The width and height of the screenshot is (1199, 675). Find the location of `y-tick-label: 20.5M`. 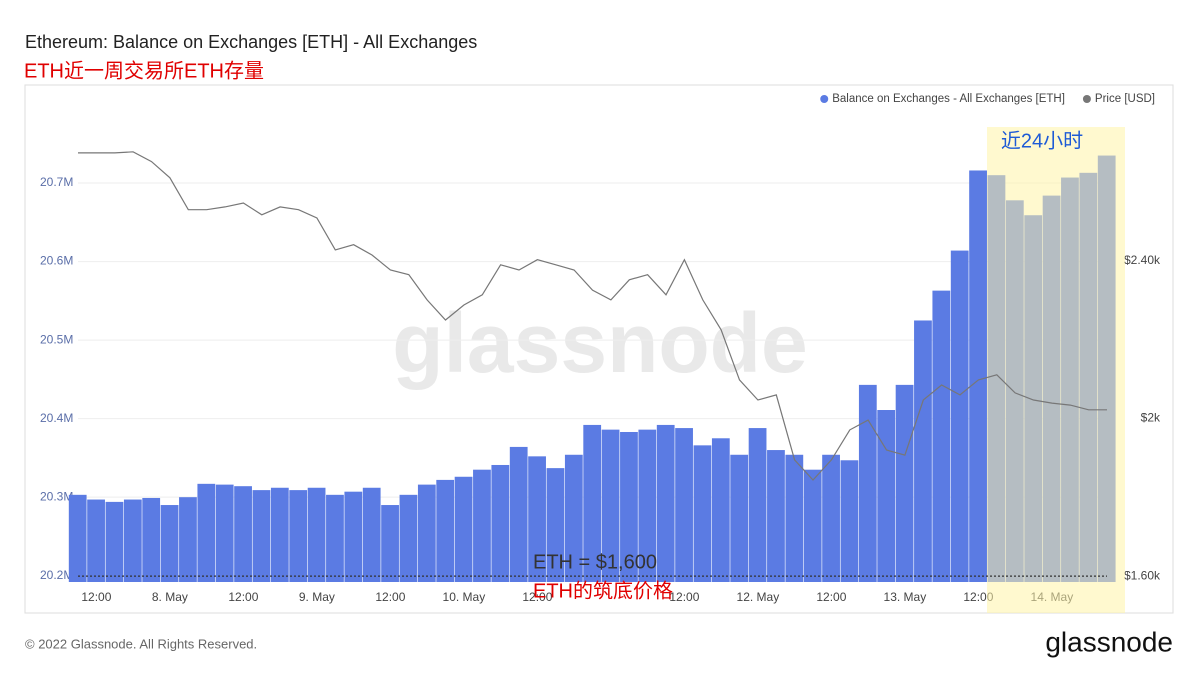

y-tick-label: 20.5M is located at coordinates (56, 339).